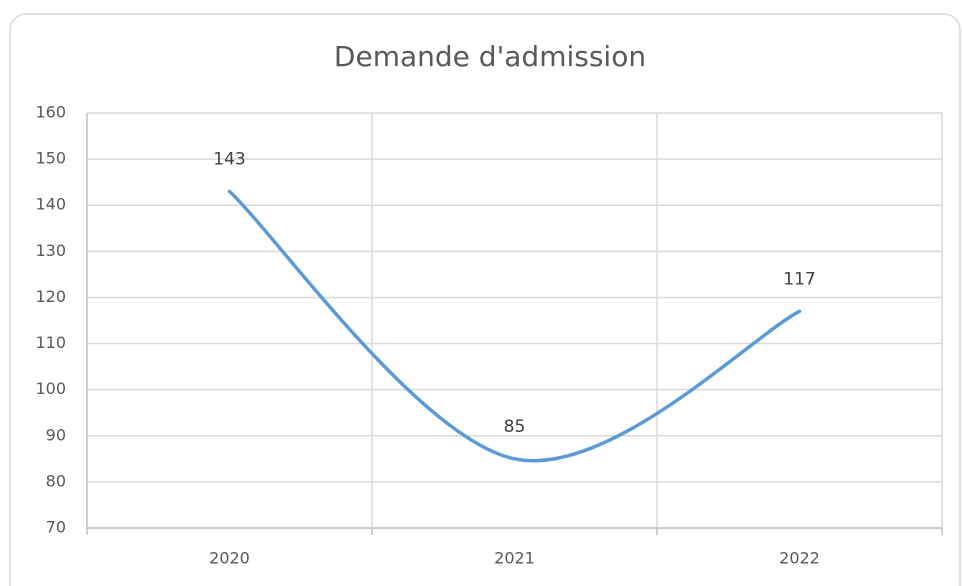  Describe the element at coordinates (56, 527) in the screenshot. I see `y-tick-label: 70` at that location.